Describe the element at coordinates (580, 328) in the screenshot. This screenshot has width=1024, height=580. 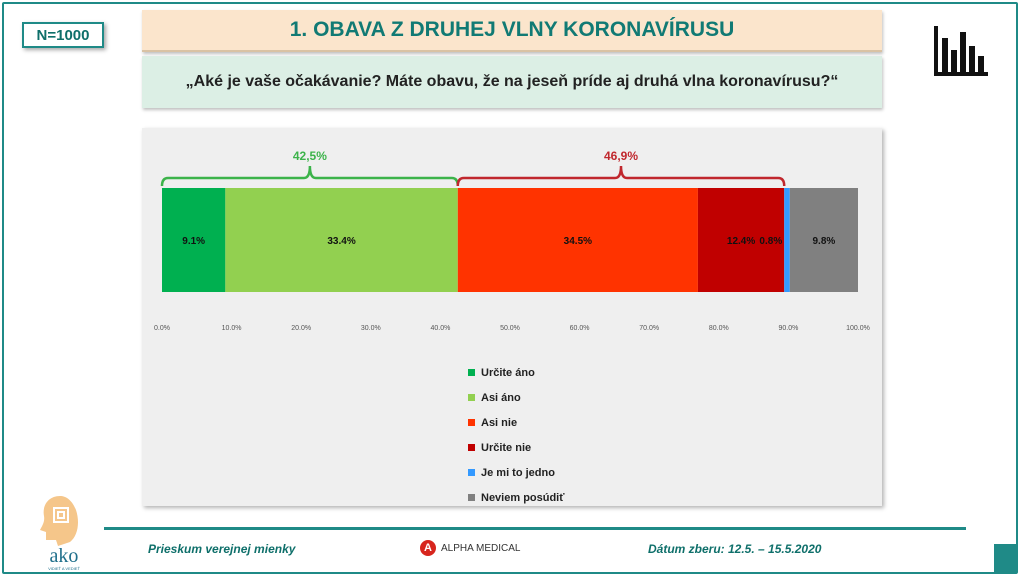
I see `x-tick-label: 60.0%` at that location.